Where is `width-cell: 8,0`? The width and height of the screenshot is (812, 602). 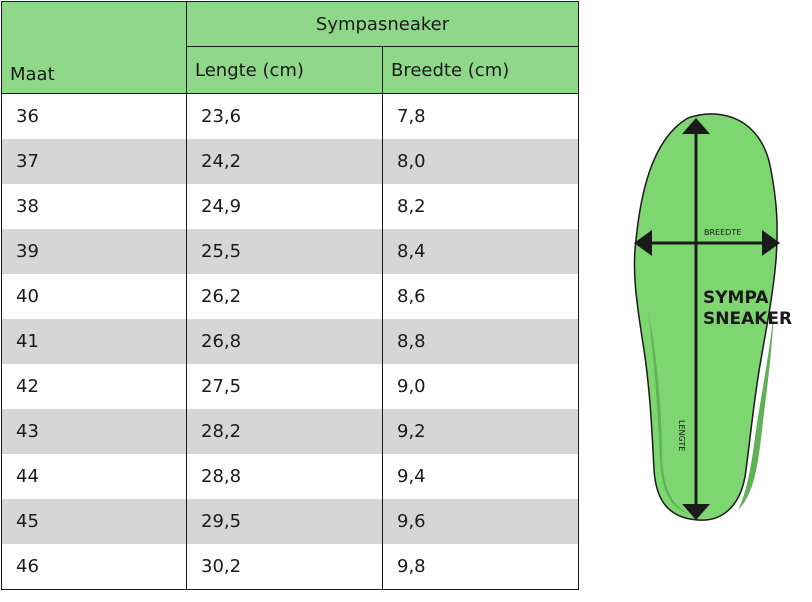 width-cell: 8,0 is located at coordinates (480, 161).